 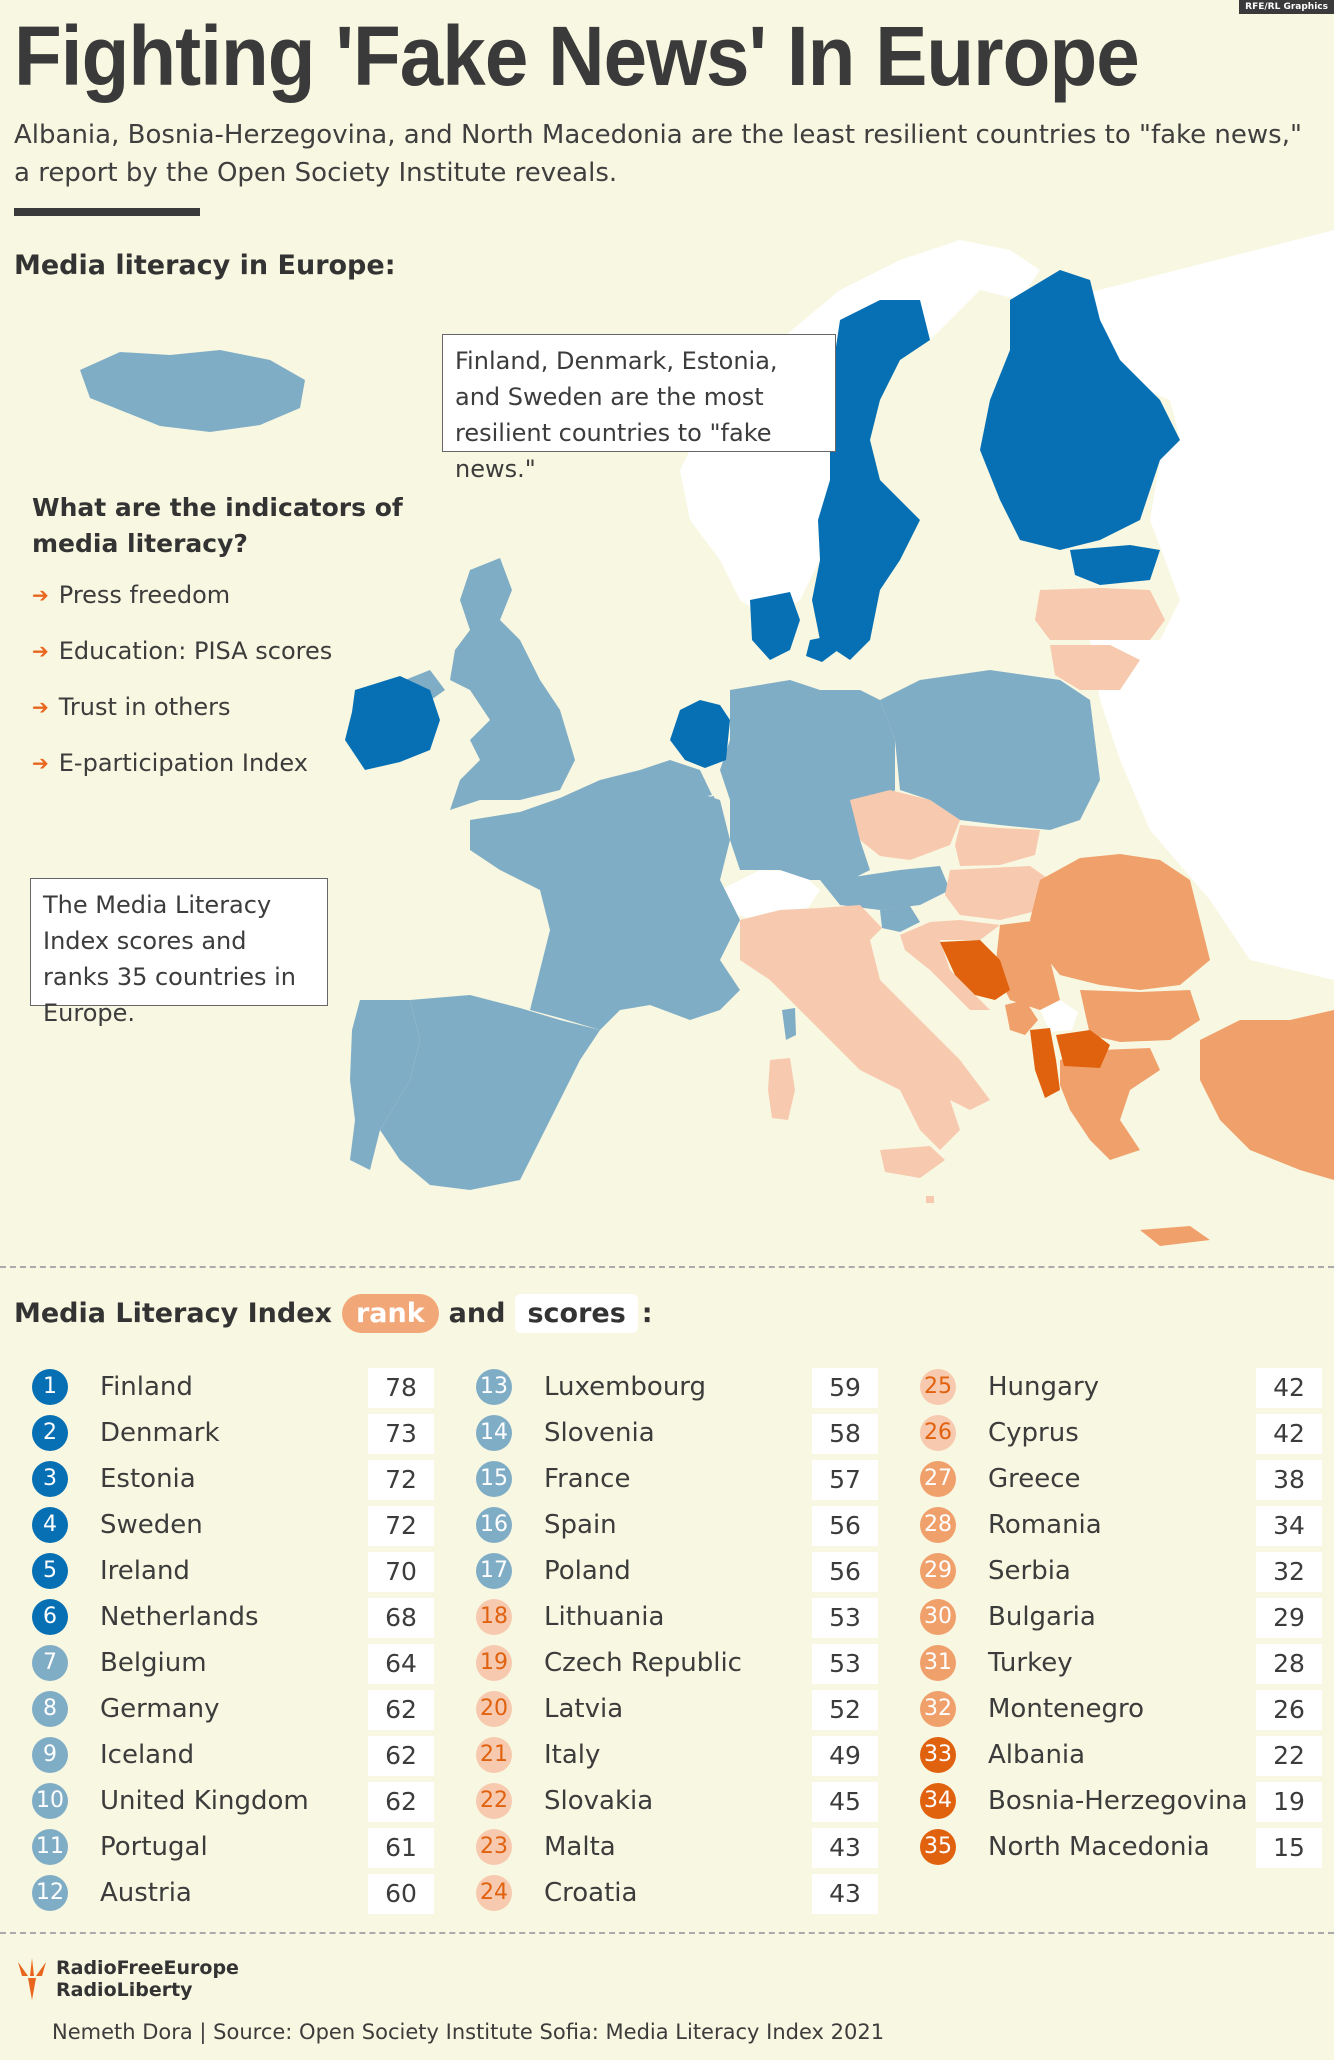 I want to click on country-name: Italy, so click(x=572, y=1755).